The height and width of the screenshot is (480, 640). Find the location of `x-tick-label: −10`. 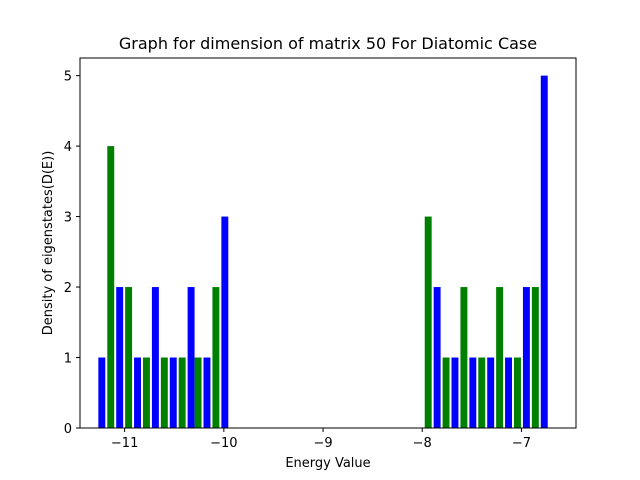

x-tick-label: −10 is located at coordinates (223, 443).